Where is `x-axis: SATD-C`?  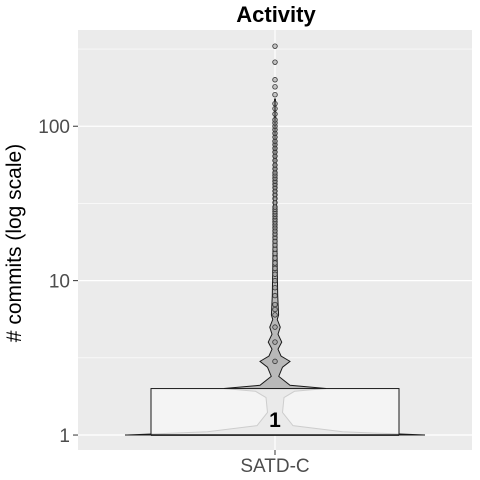
x-axis: SATD-C is located at coordinates (275, 463).